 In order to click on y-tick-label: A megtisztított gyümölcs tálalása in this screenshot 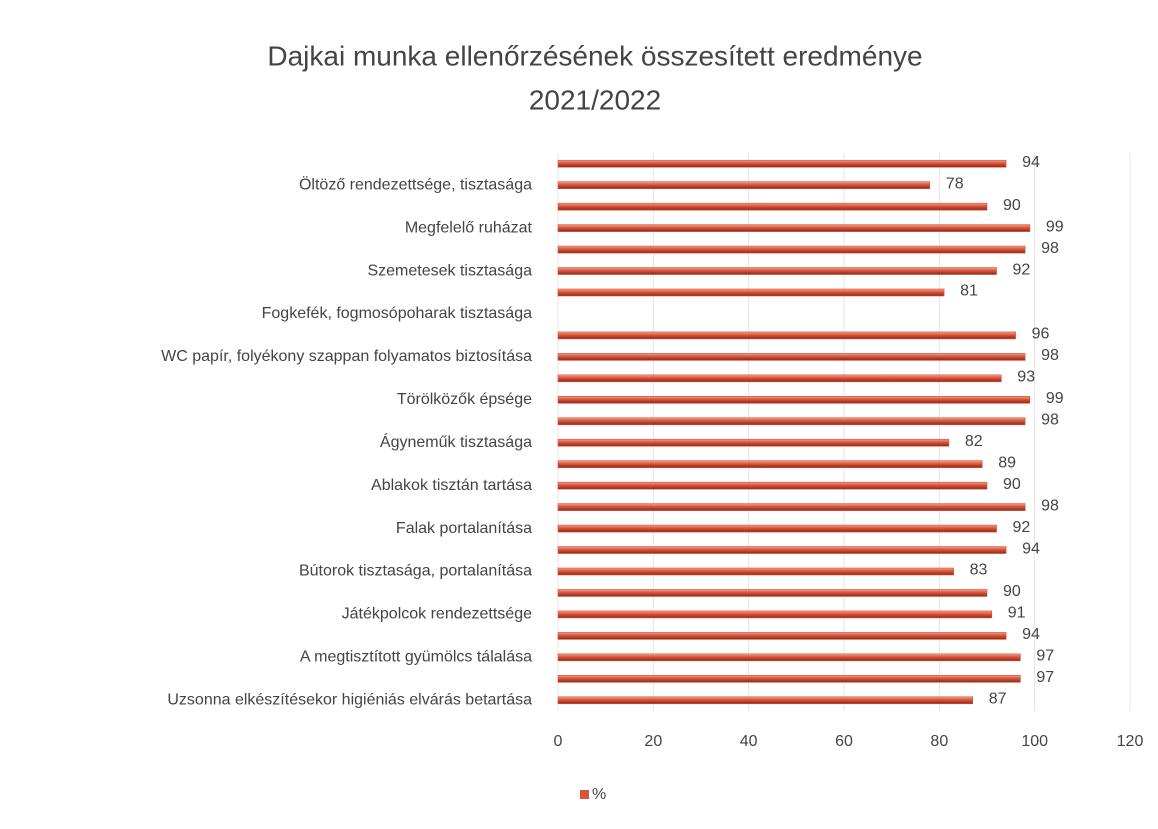, I will do `click(416, 657)`.